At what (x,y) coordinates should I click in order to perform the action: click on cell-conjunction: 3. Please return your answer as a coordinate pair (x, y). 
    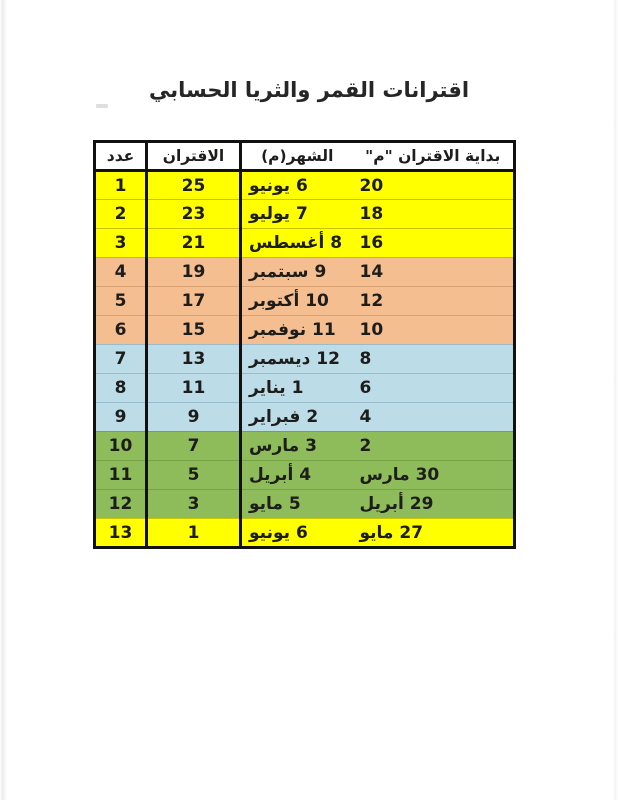
    Looking at the image, I should click on (193, 504).